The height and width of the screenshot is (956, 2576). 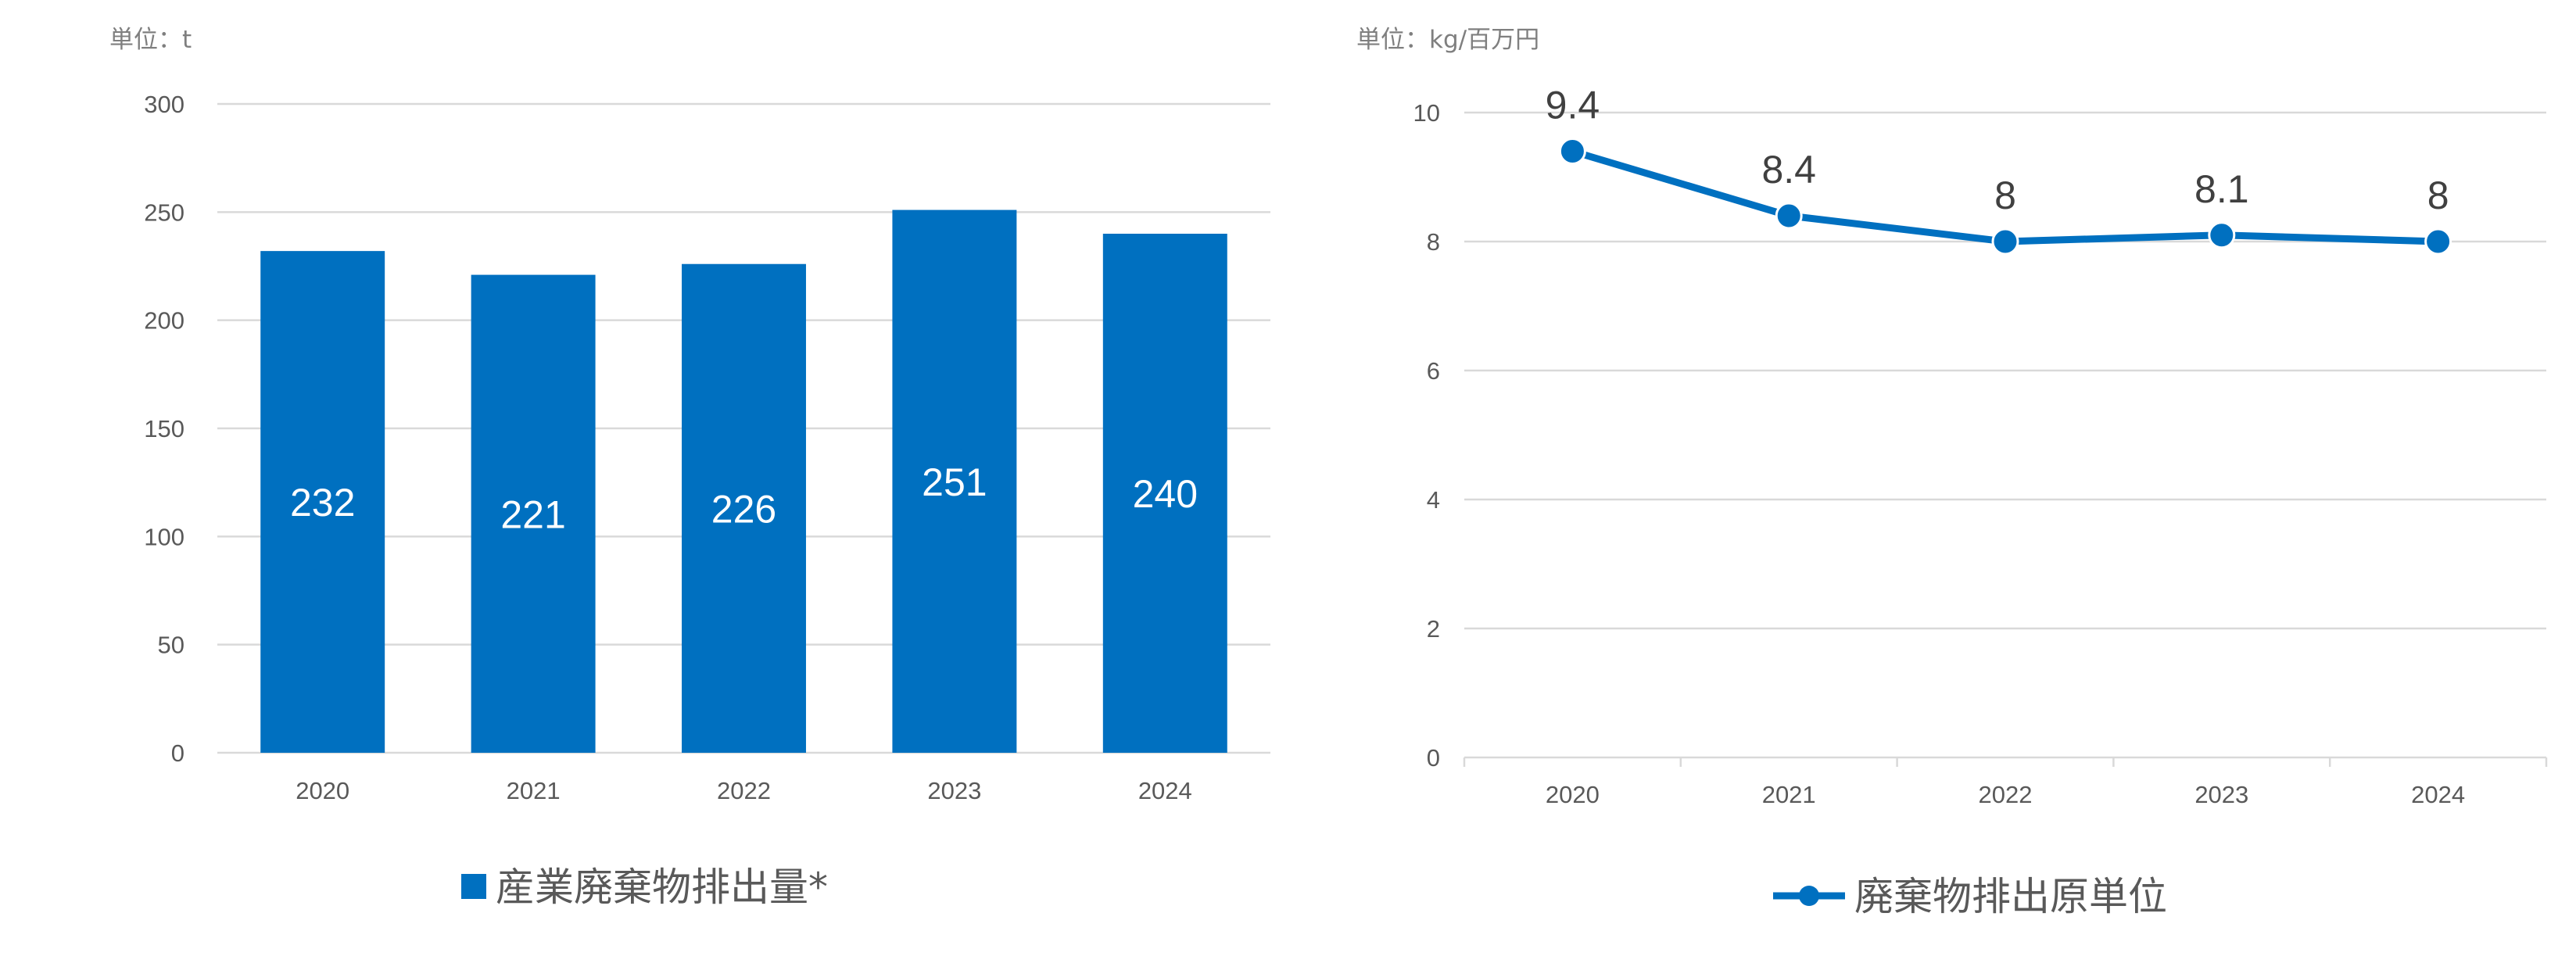 I want to click on line-x-tick-label: 2024, so click(x=2438, y=794).